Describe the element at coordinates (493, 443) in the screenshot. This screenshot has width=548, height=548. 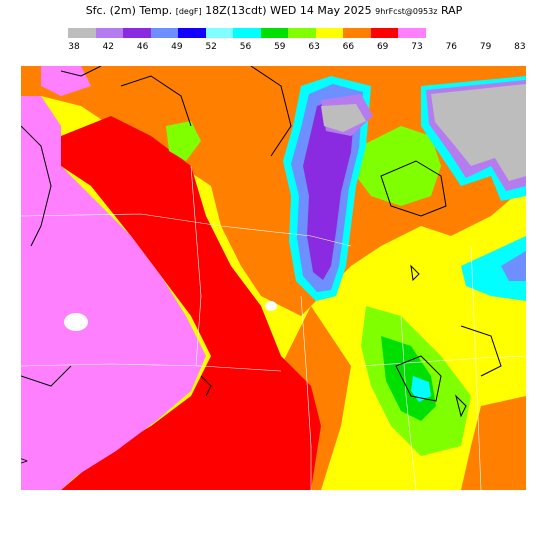
I see `field-orange-se` at that location.